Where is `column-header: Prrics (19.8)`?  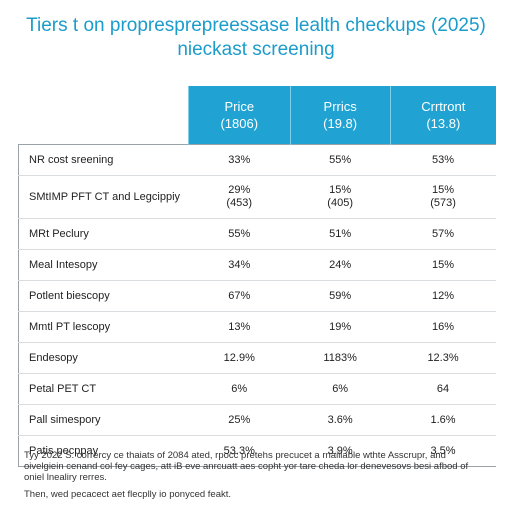
column-header: Prrics (19.8) is located at coordinates (340, 115).